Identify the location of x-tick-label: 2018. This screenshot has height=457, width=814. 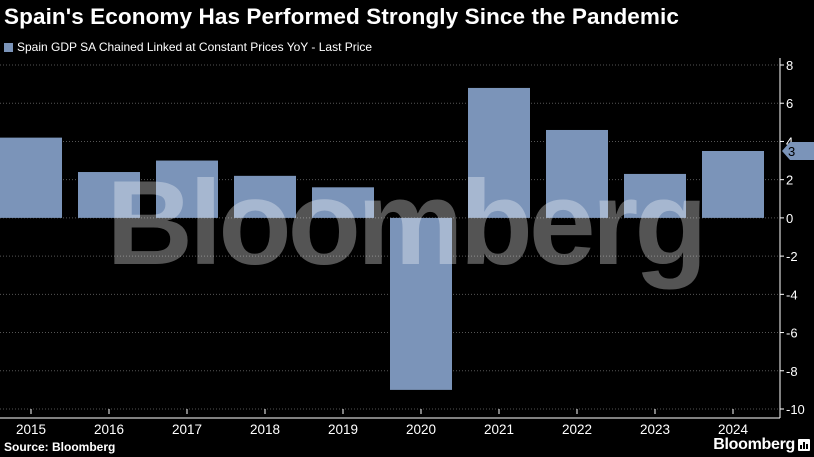
(265, 429).